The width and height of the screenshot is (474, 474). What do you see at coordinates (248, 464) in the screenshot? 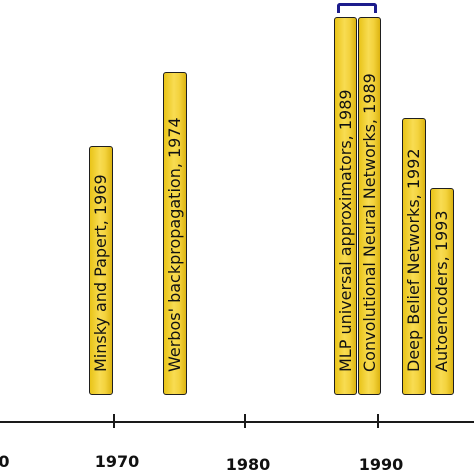
I see `year-label-1980: 1980` at bounding box center [248, 464].